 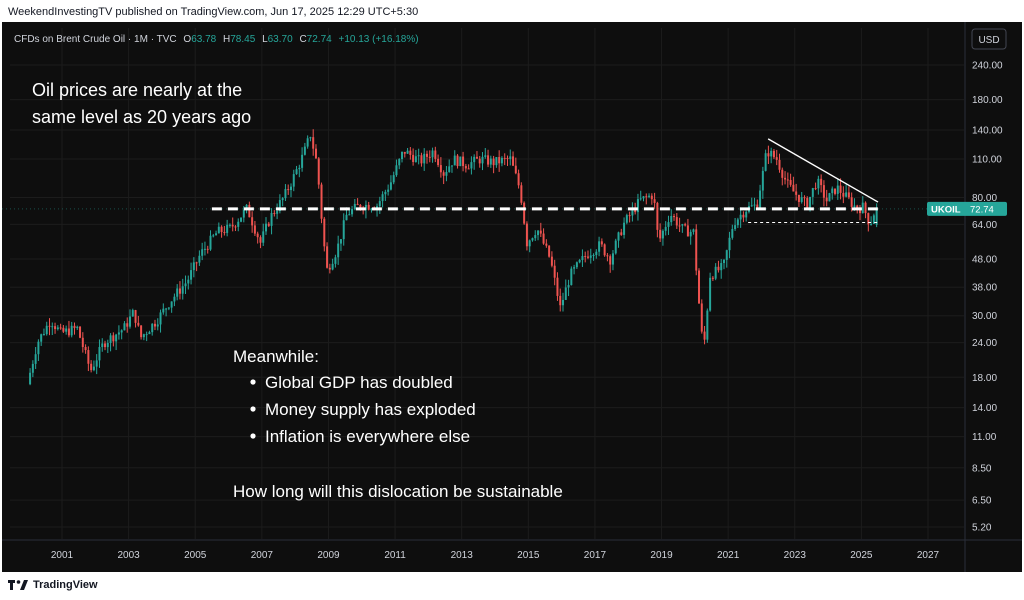 What do you see at coordinates (989, 39) in the screenshot?
I see `currency-button: USD` at bounding box center [989, 39].